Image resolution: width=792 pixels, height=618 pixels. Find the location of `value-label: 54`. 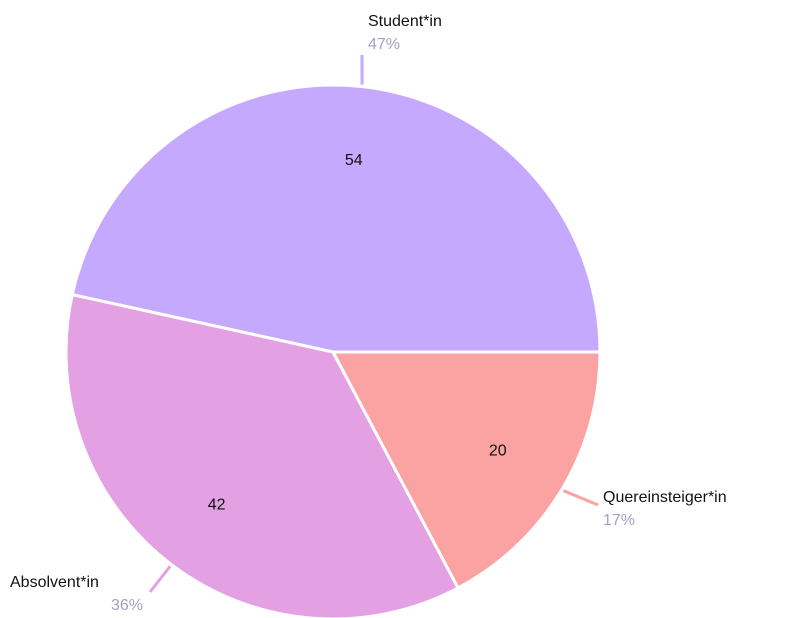

value-label: 54 is located at coordinates (354, 160).